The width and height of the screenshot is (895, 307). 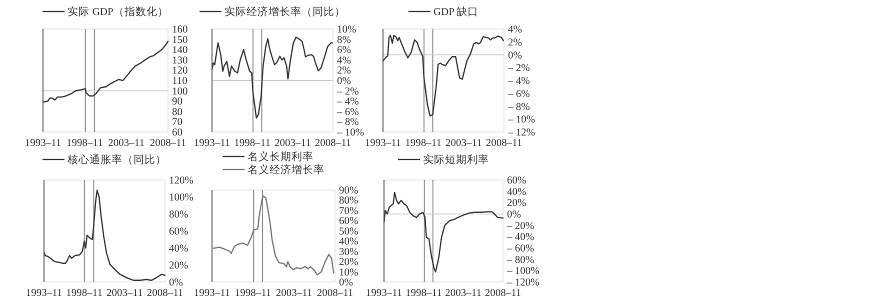 I want to click on legend-label: 名义长期利率, so click(x=281, y=156).